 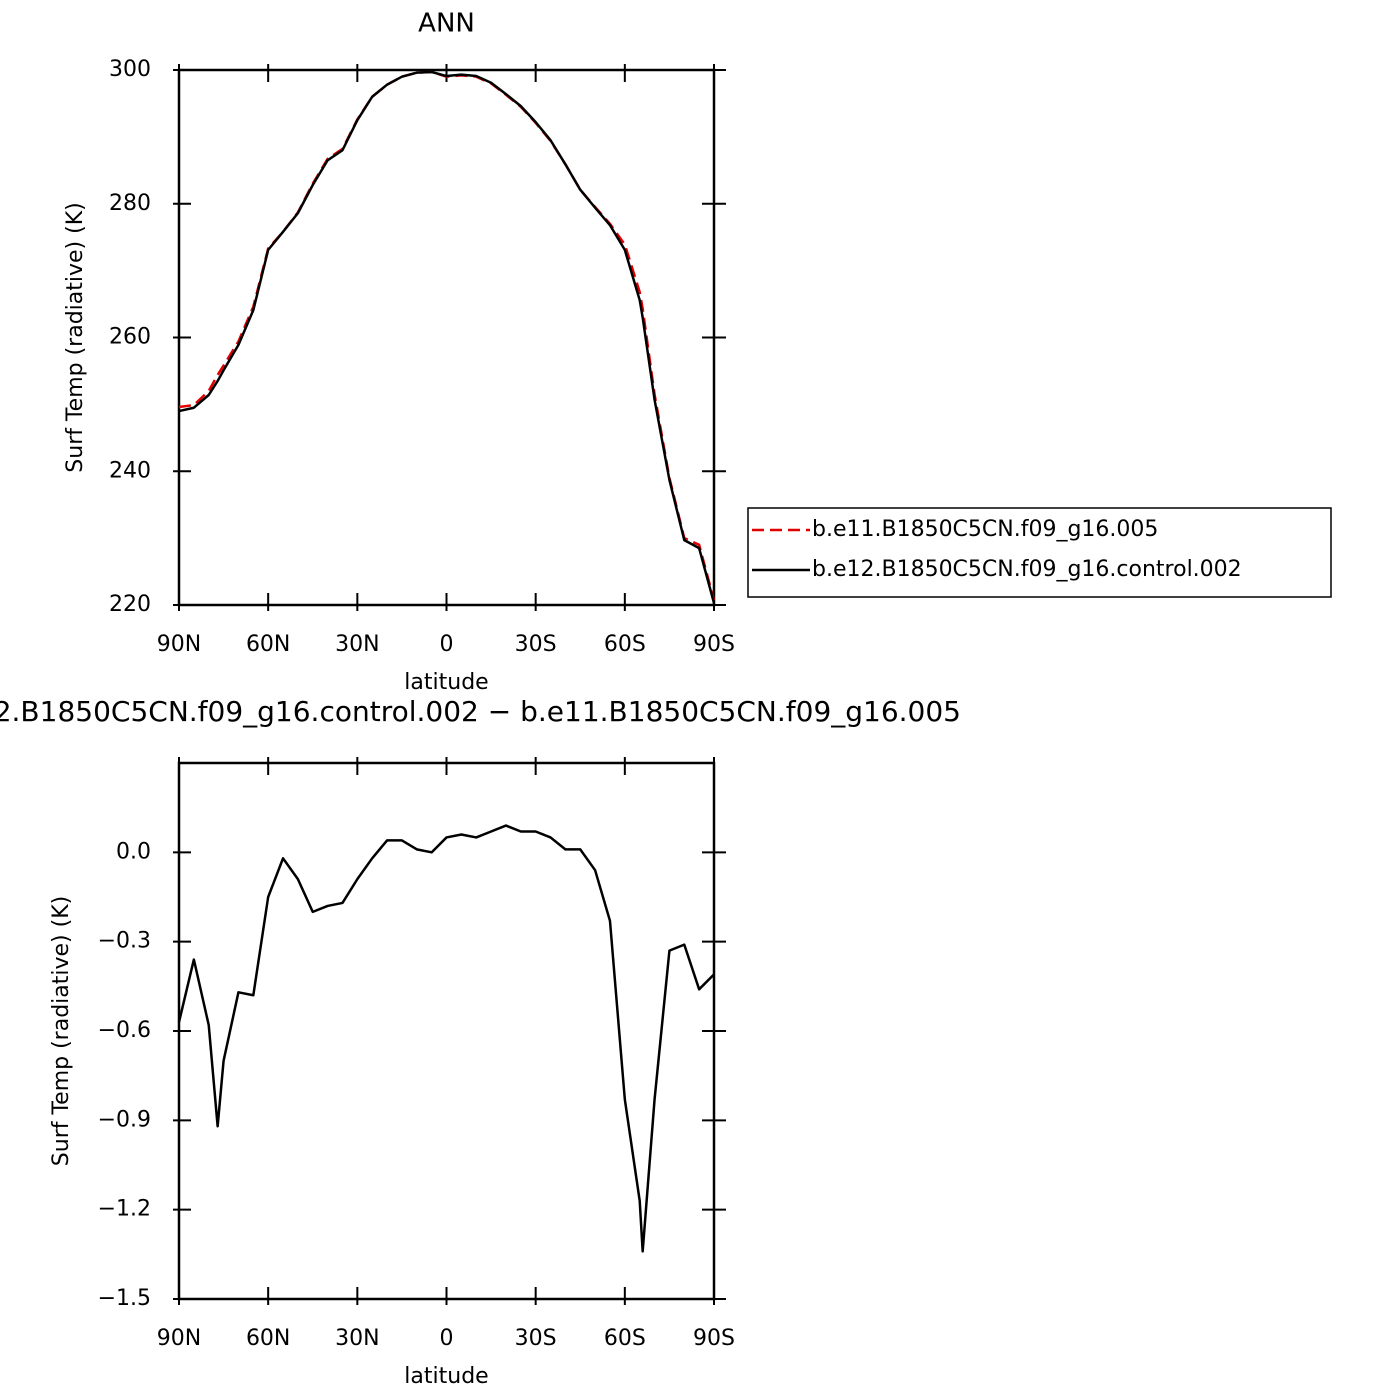 I want to click on legend-box, so click(x=1039, y=552).